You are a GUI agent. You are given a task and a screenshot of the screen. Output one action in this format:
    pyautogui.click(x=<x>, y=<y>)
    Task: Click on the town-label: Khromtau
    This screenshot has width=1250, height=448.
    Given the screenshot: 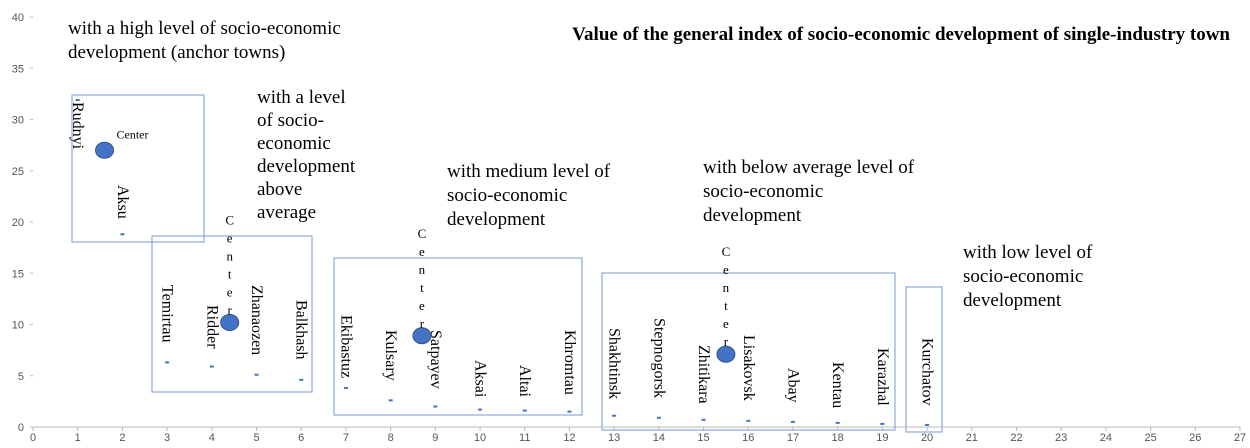 What is the action you would take?
    pyautogui.click(x=569, y=362)
    